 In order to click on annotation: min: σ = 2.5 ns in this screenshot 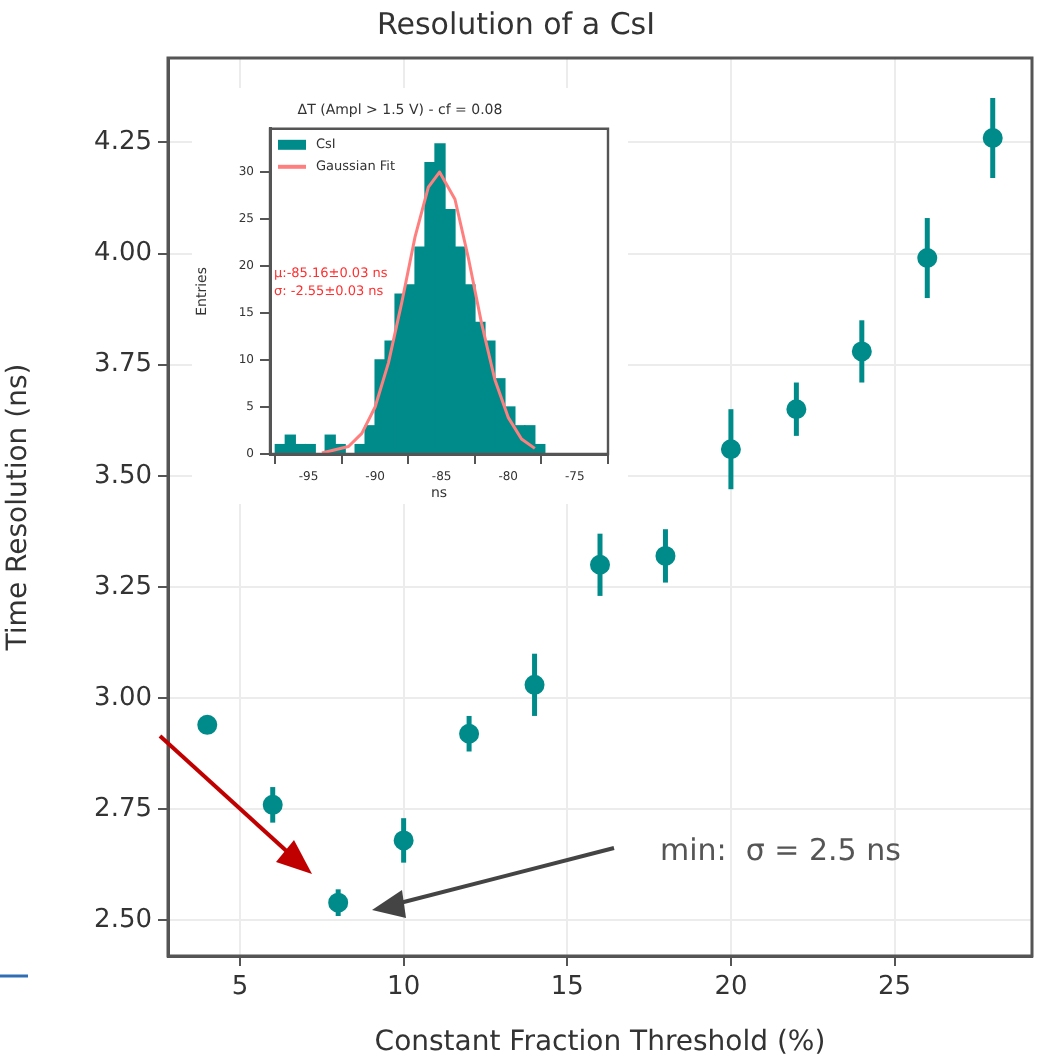, I will do `click(781, 850)`.